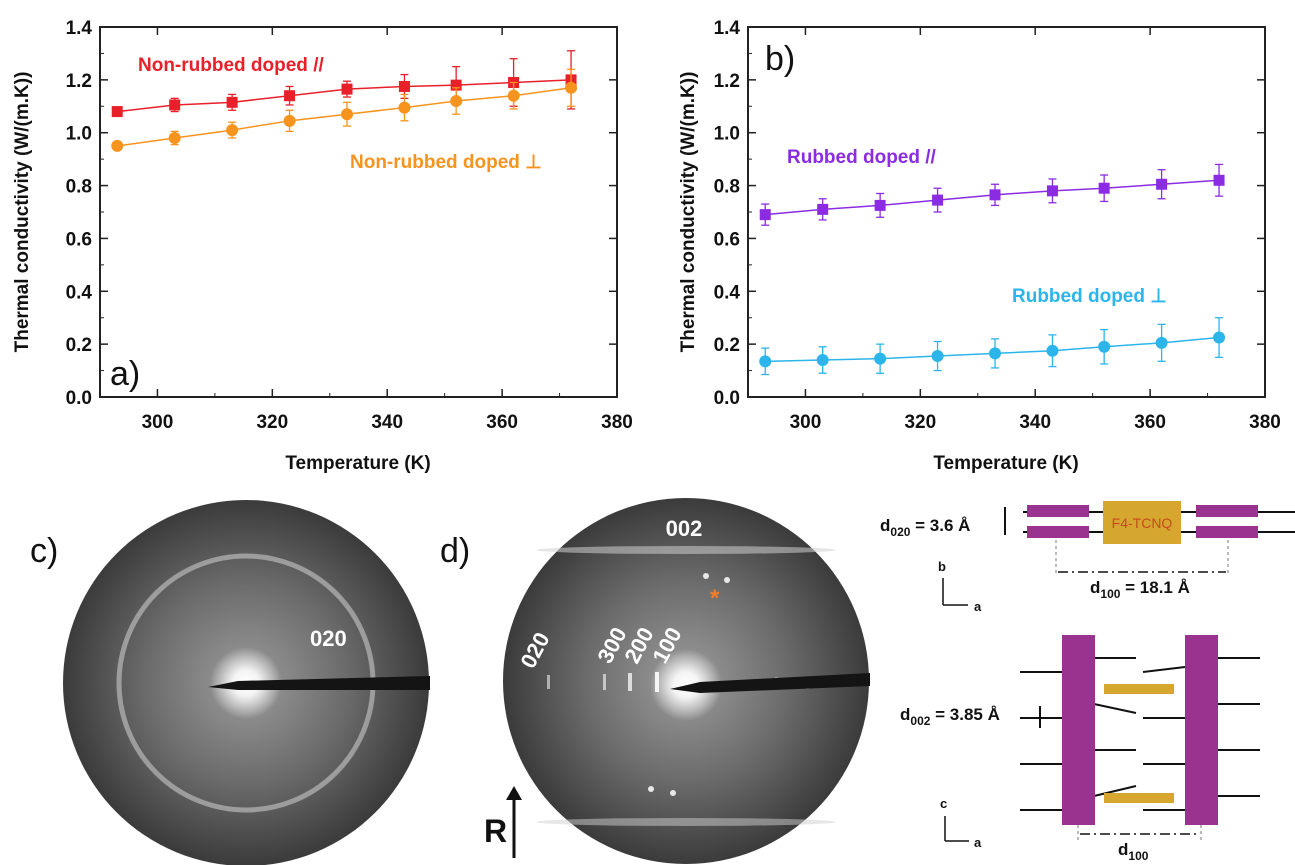 Image resolution: width=1295 pixels, height=865 pixels. I want to click on rubbing-label: R, so click(495, 831).